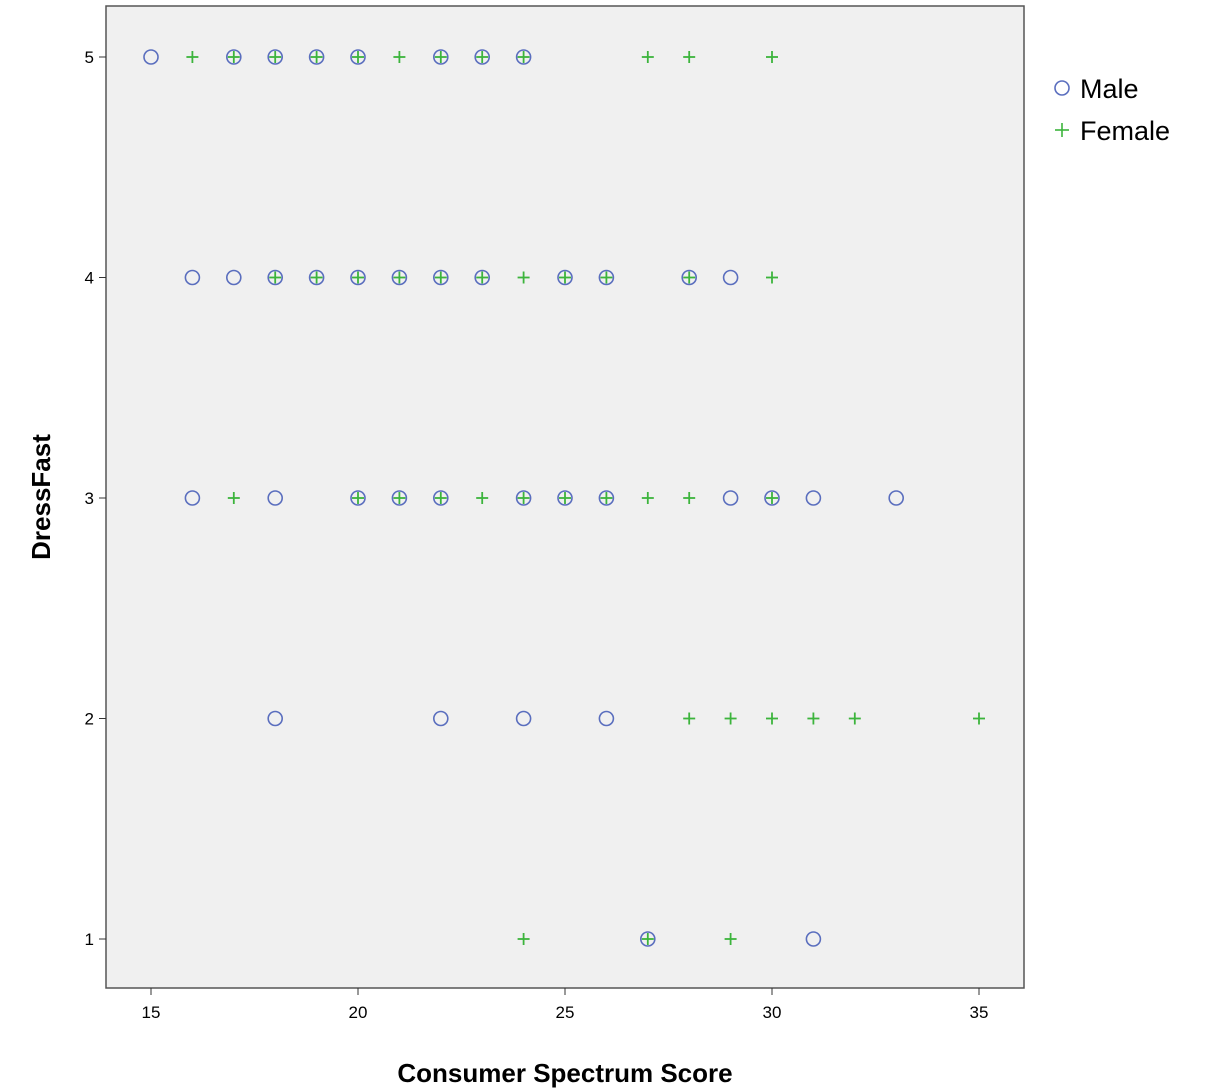 This screenshot has height=1089, width=1215. What do you see at coordinates (1109, 89) in the screenshot?
I see `legend-male-label: Male` at bounding box center [1109, 89].